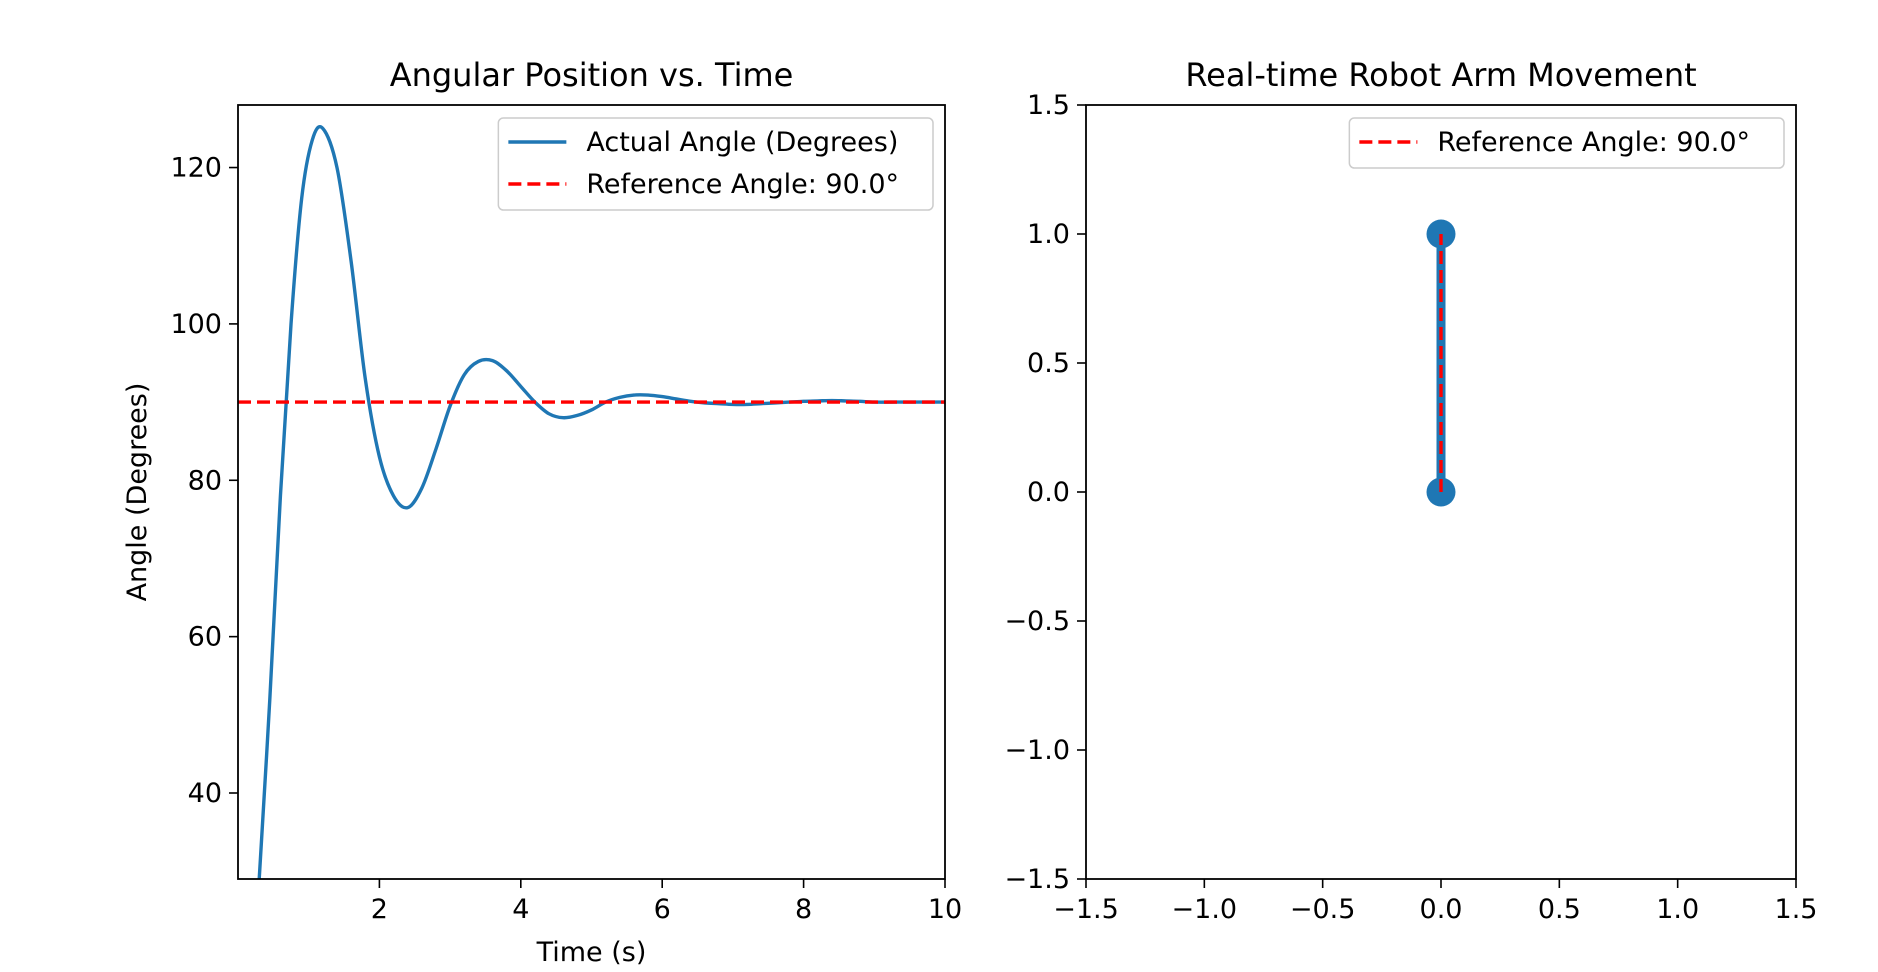  Describe the element at coordinates (803, 909) in the screenshot. I see `x-tick-label: 8` at that location.